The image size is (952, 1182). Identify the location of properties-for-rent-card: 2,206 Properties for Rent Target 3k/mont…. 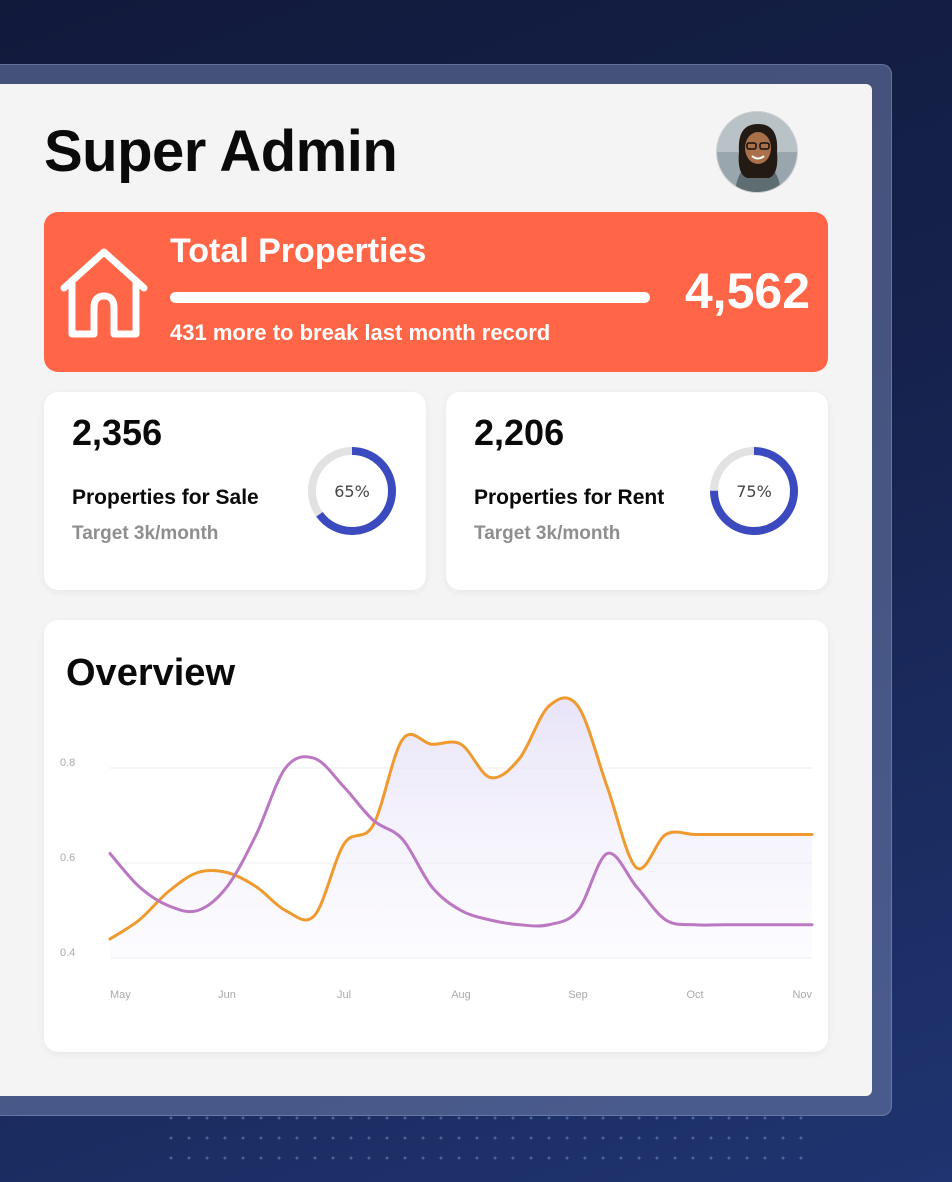
(637, 491).